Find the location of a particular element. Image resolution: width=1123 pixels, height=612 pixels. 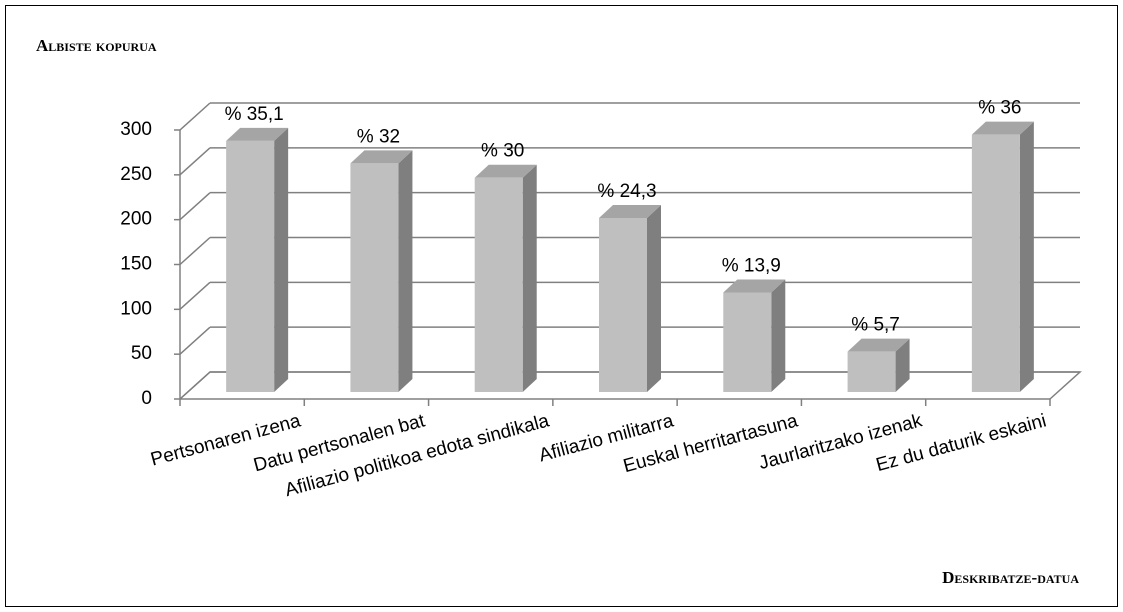

chart-title: Albiste kopurua is located at coordinates (96, 45).